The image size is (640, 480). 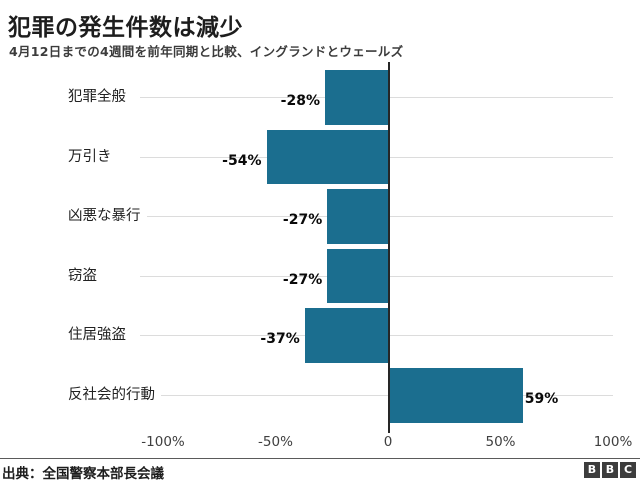 I want to click on chart-subtitle: 4月12日までの4週間を前年同期と比較、イングランドとウェールズ, so click(x=206, y=51).